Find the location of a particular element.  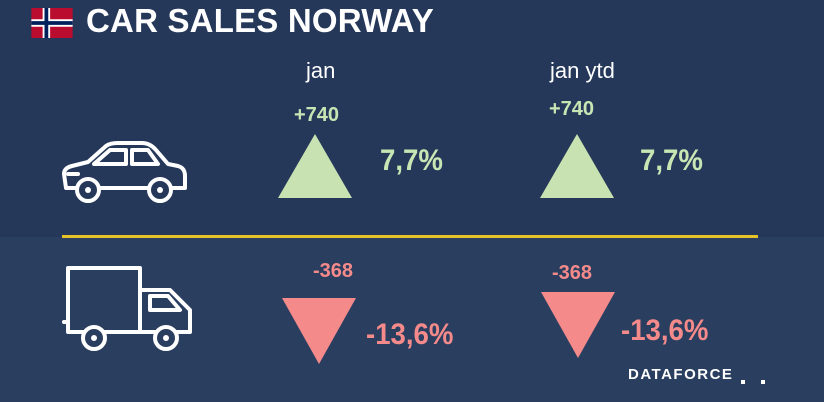

car-ytd-up-arrow-icon is located at coordinates (577, 166).